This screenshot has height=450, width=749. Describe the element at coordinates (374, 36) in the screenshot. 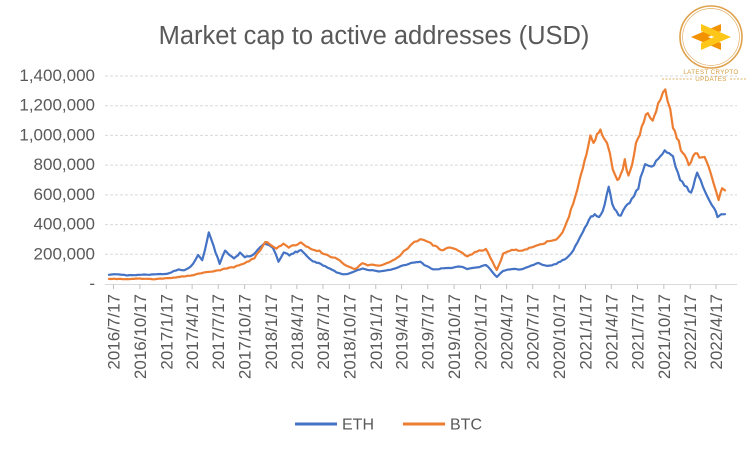

I see `chart-title: Market cap to active addresses (USD)` at that location.